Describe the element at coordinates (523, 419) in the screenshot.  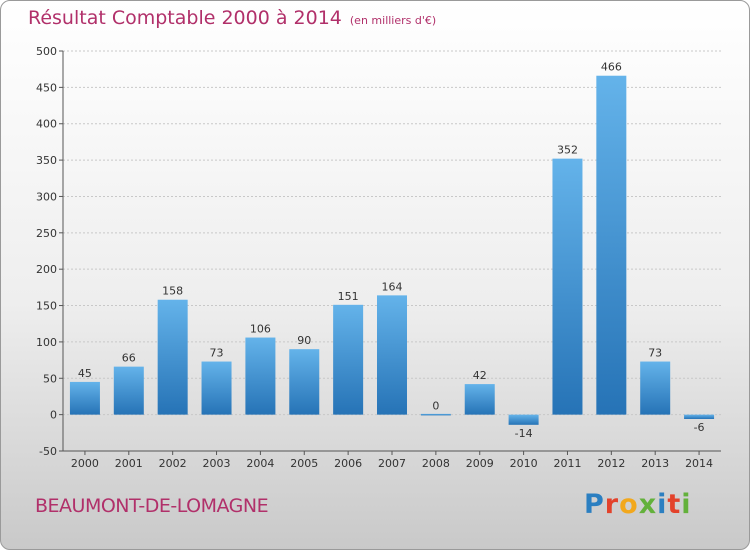
I see `bar-2010` at that location.